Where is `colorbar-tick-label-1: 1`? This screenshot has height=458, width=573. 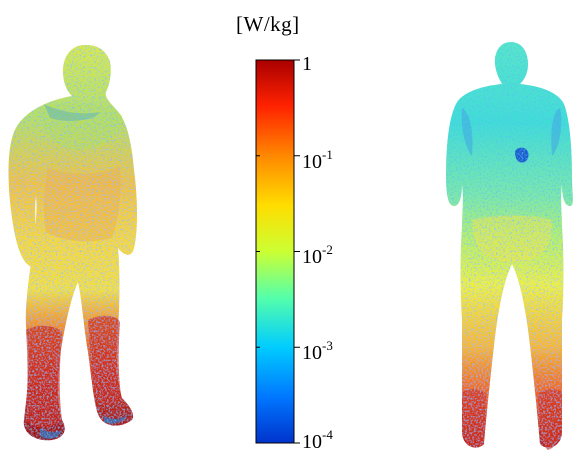
colorbar-tick-label-1: 1 is located at coordinates (307, 64).